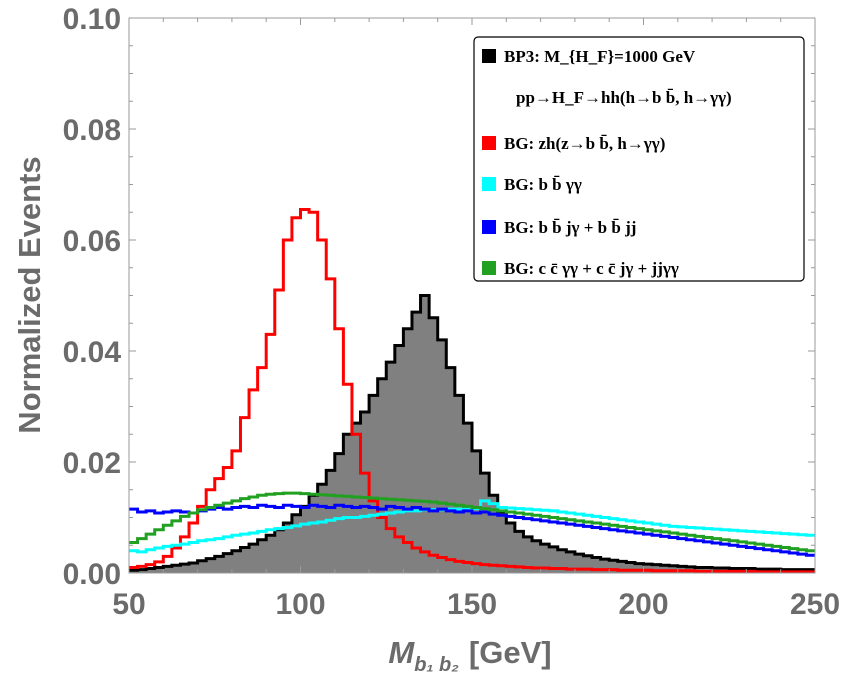 The width and height of the screenshot is (850, 673). What do you see at coordinates (570, 227) in the screenshot?
I see `legend-entry-bbja: BG: b b̄ jγ + b b̄ jj` at bounding box center [570, 227].